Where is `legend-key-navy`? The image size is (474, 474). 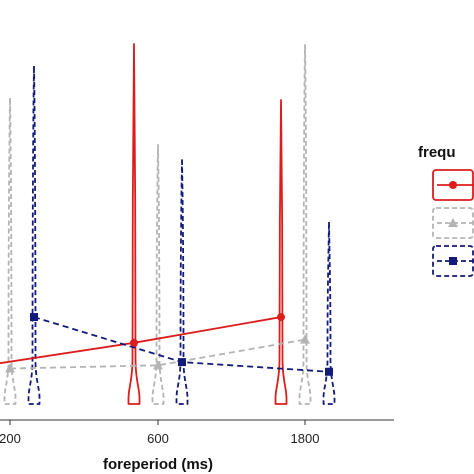
legend-key-navy is located at coordinates (453, 261).